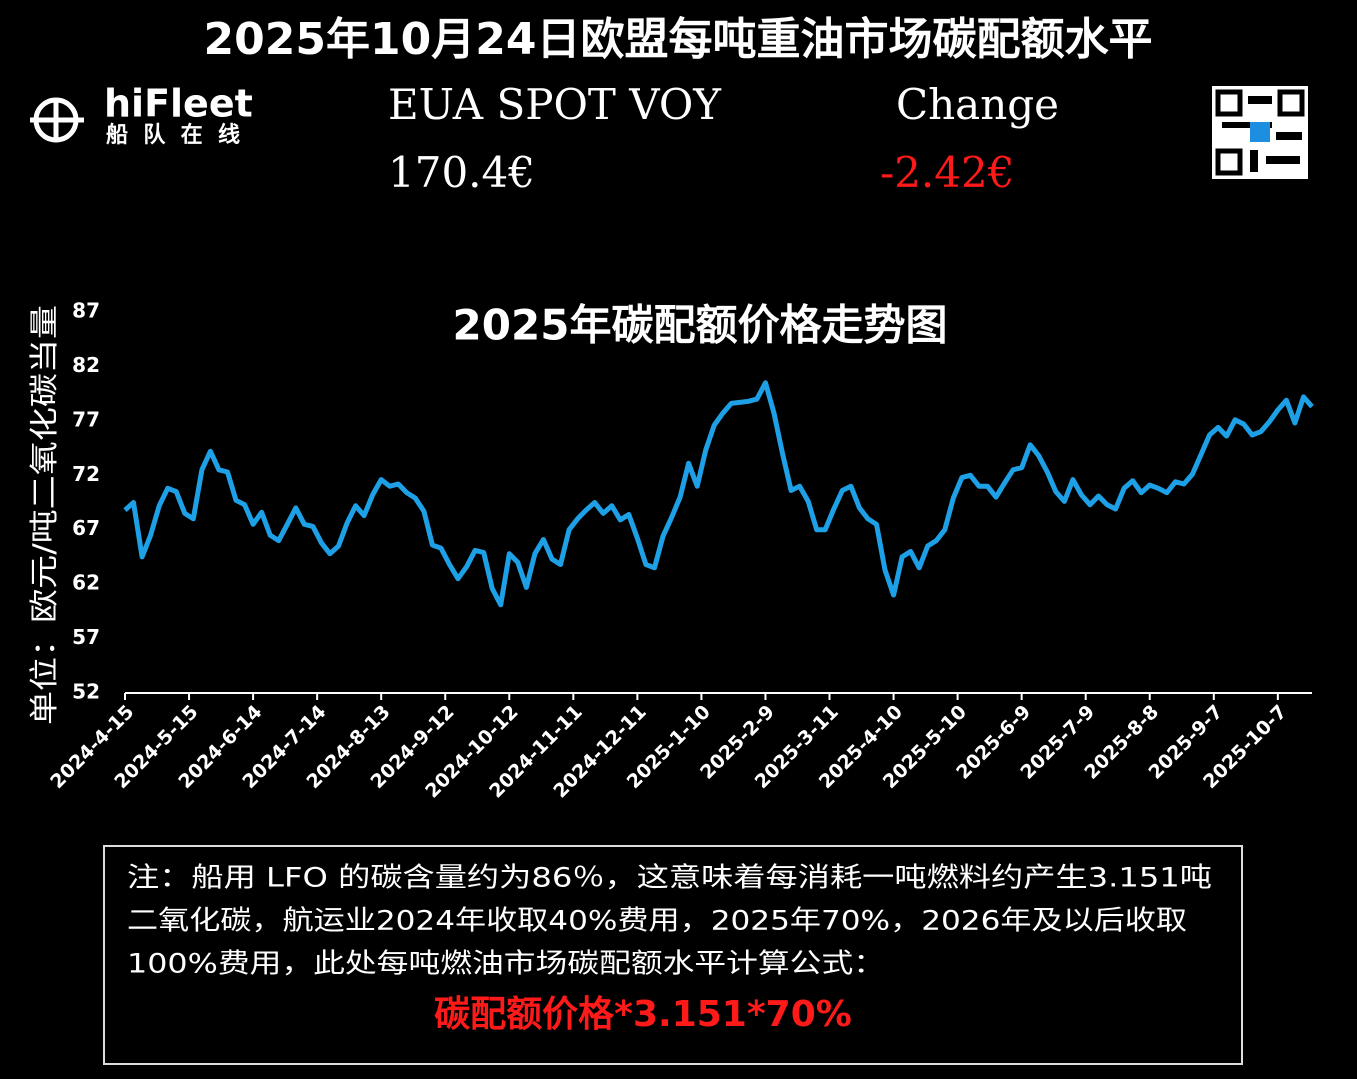 The height and width of the screenshot is (1079, 1357). Describe the element at coordinates (947, 172) in the screenshot. I see `change-value: -2.42€` at that location.